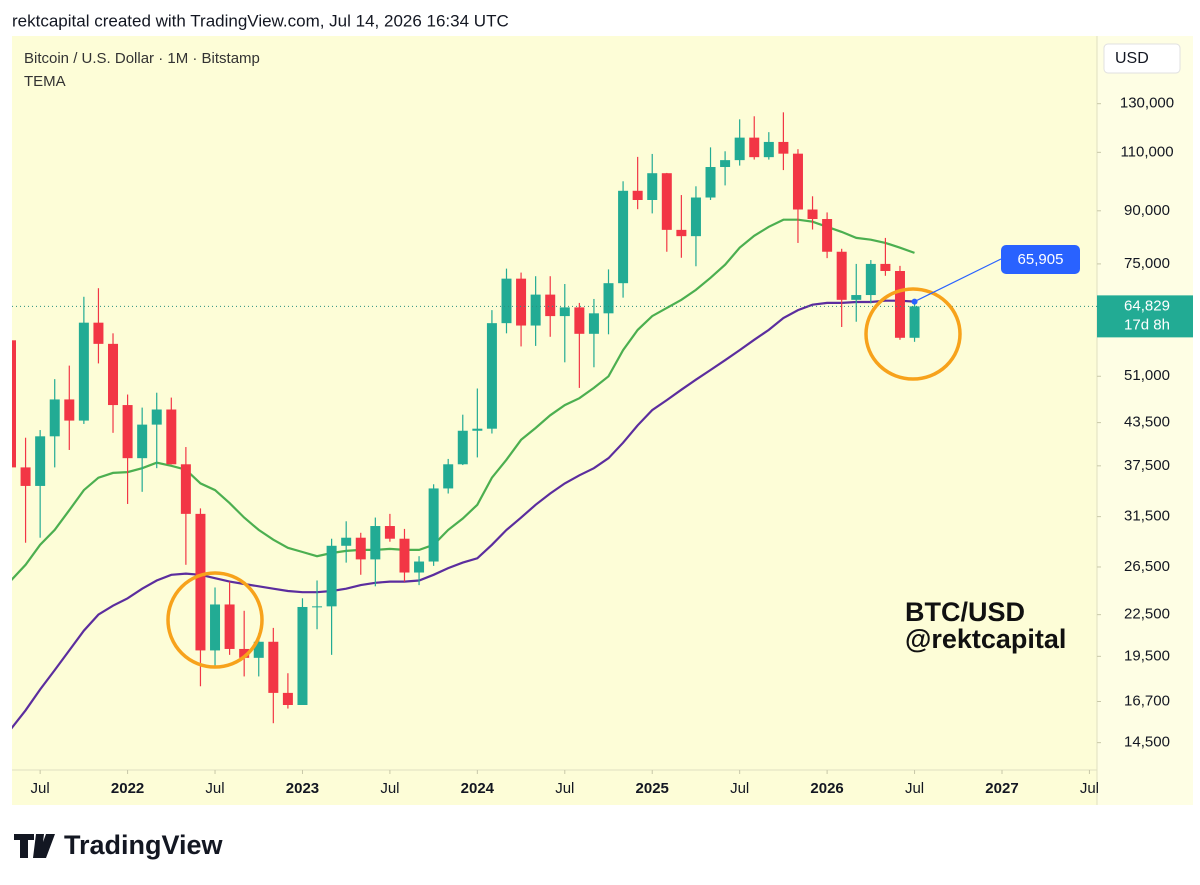  What do you see at coordinates (142, 58) in the screenshot?
I see `chart-title: Bitcoin / U.S. Dollar · 1M · Bitstamp` at bounding box center [142, 58].